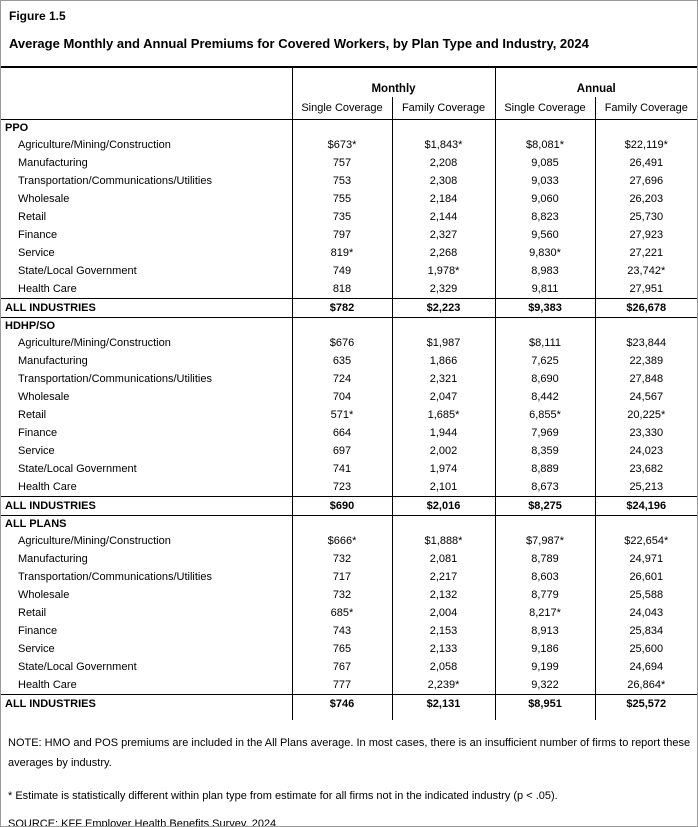  Describe the element at coordinates (341, 450) in the screenshot. I see `premium-value: 697` at that location.